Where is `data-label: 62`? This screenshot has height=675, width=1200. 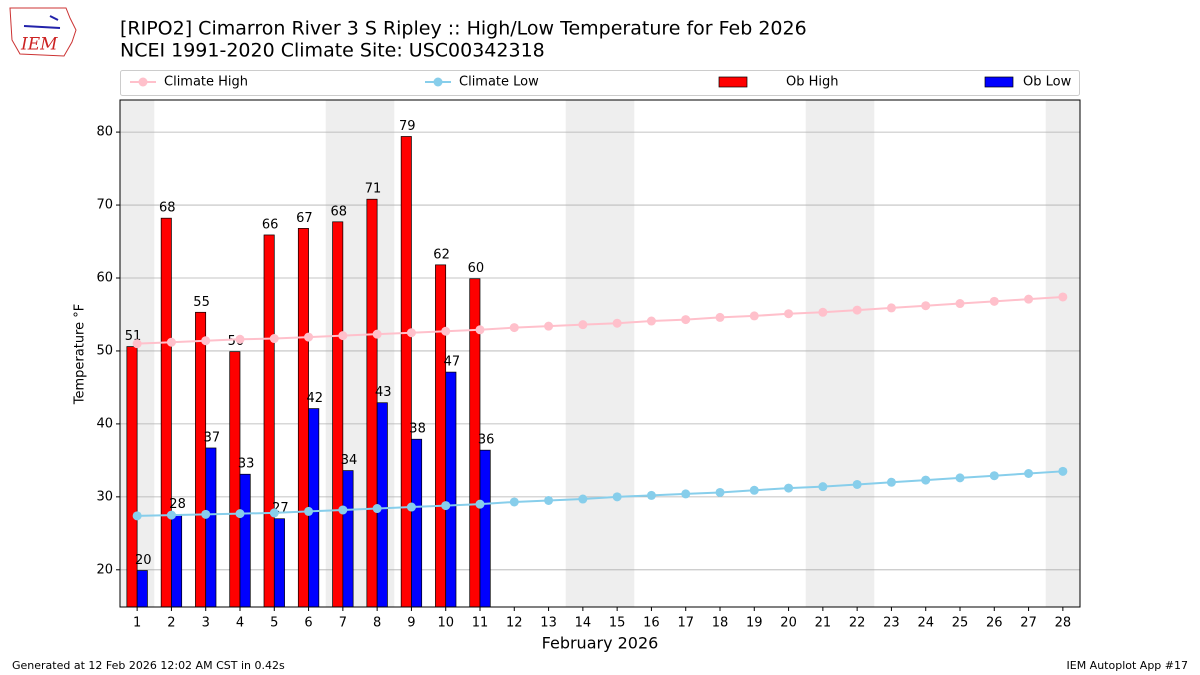
data-label: 62 is located at coordinates (441, 254).